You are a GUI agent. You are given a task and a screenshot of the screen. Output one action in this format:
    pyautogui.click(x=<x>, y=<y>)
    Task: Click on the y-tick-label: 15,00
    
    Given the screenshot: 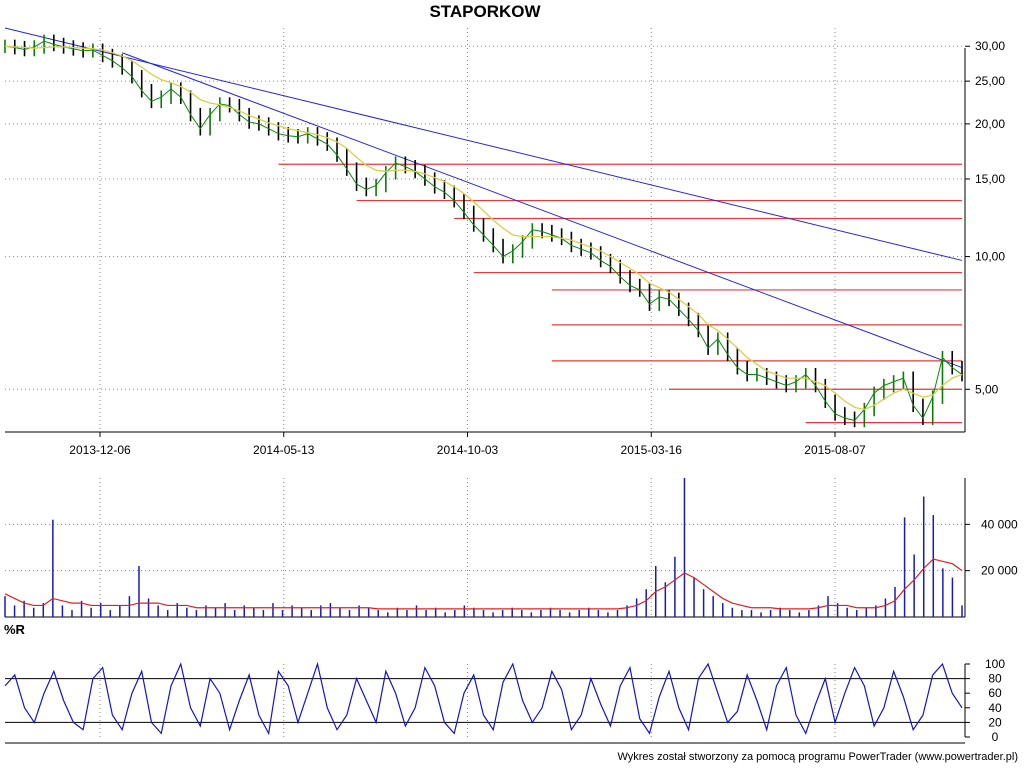 What is the action you would take?
    pyautogui.click(x=990, y=179)
    